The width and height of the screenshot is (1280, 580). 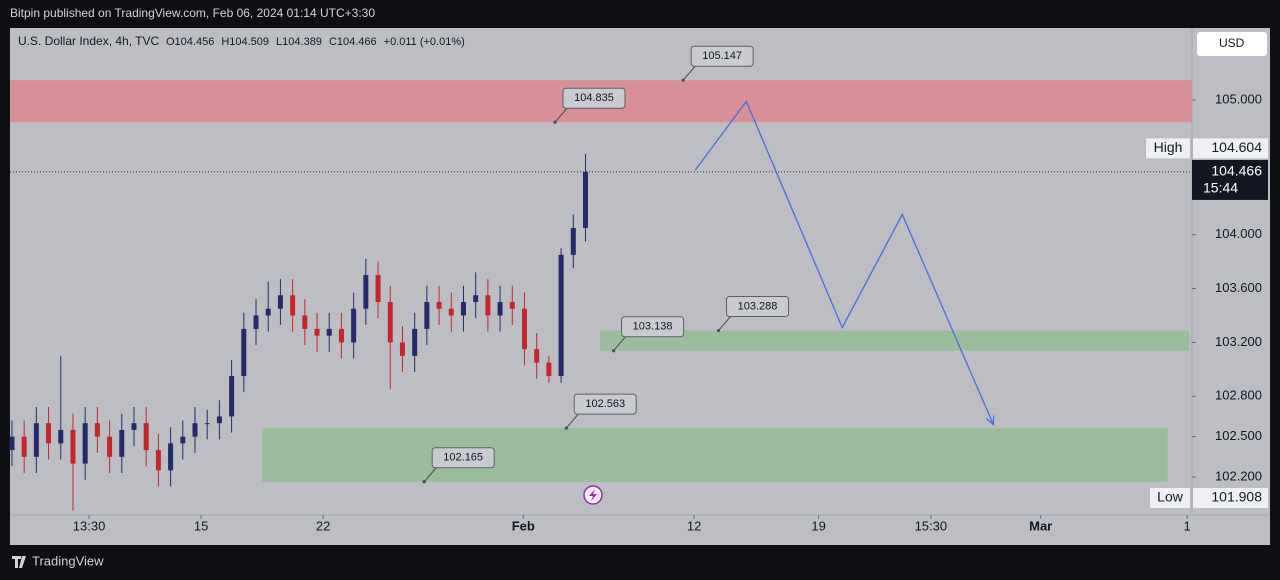 I want to click on currency-label: USD, so click(x=1232, y=43).